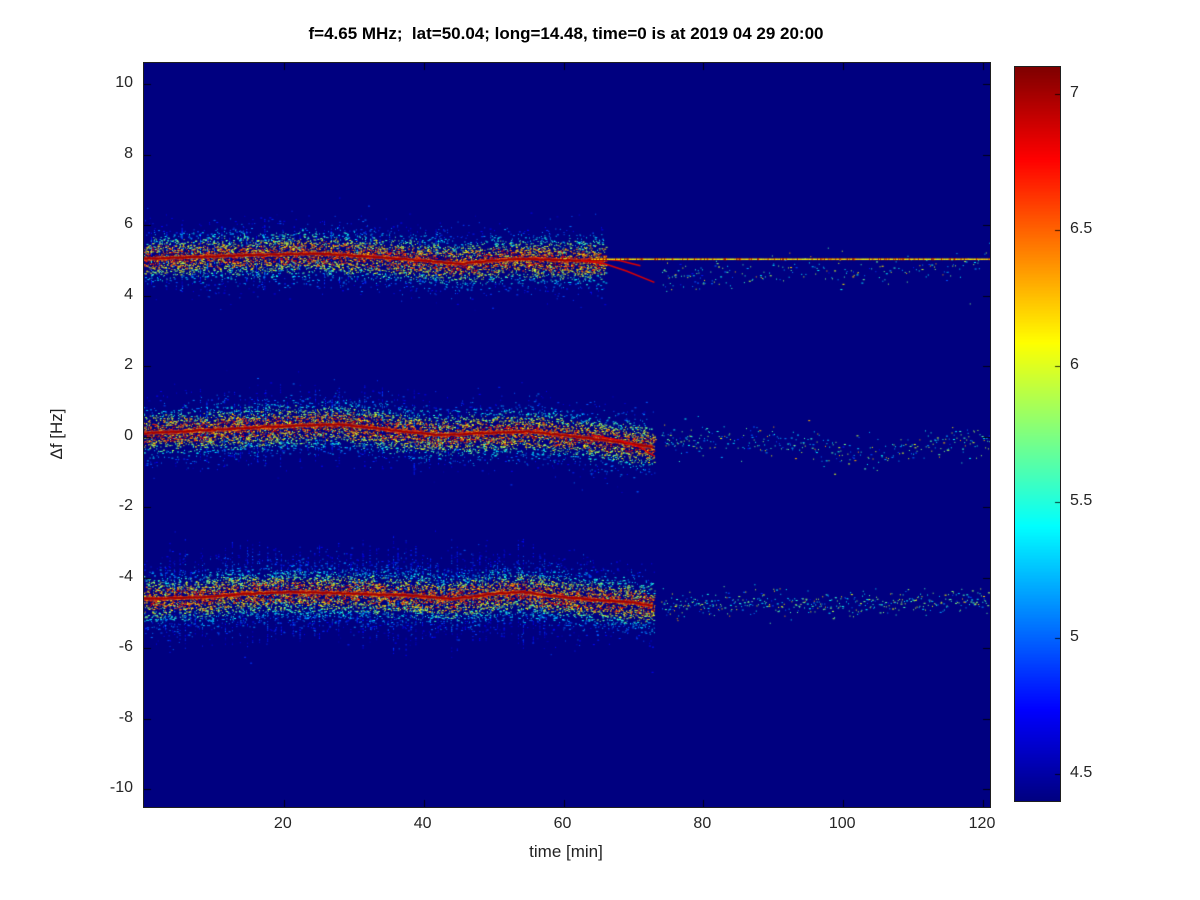 This screenshot has width=1200, height=900. Describe the element at coordinates (125, 647) in the screenshot. I see `y-tick-label: -6` at that location.